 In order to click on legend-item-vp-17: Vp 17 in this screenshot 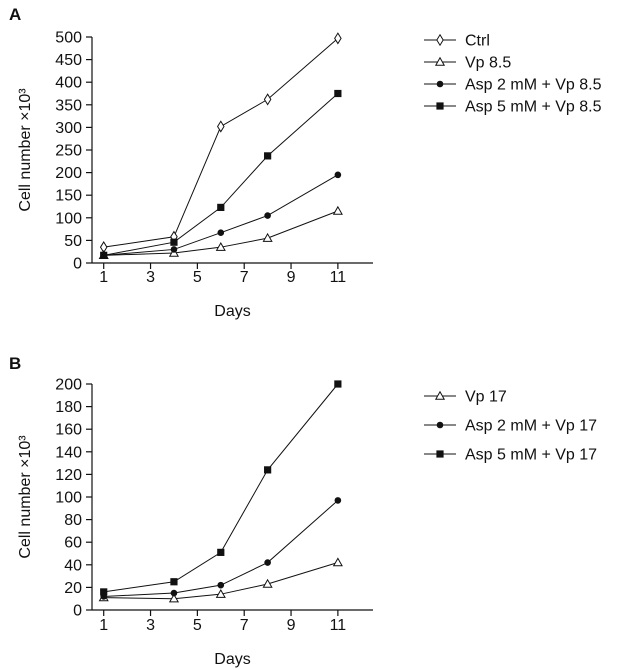, I will do `click(465, 397)`.